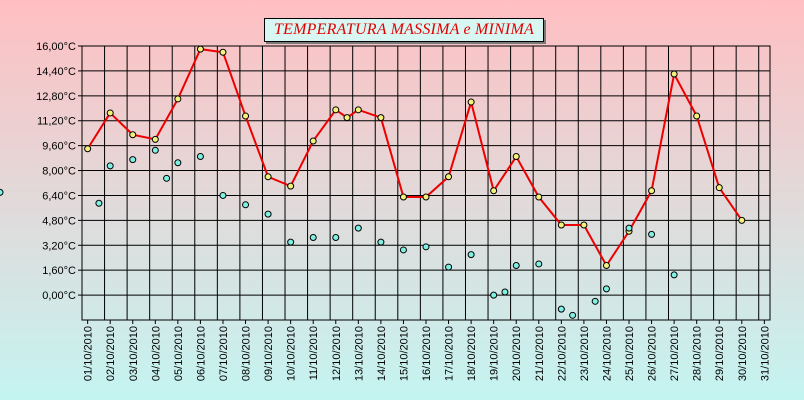  I want to click on x-tick-label: 04/10/2010, so click(156, 353).